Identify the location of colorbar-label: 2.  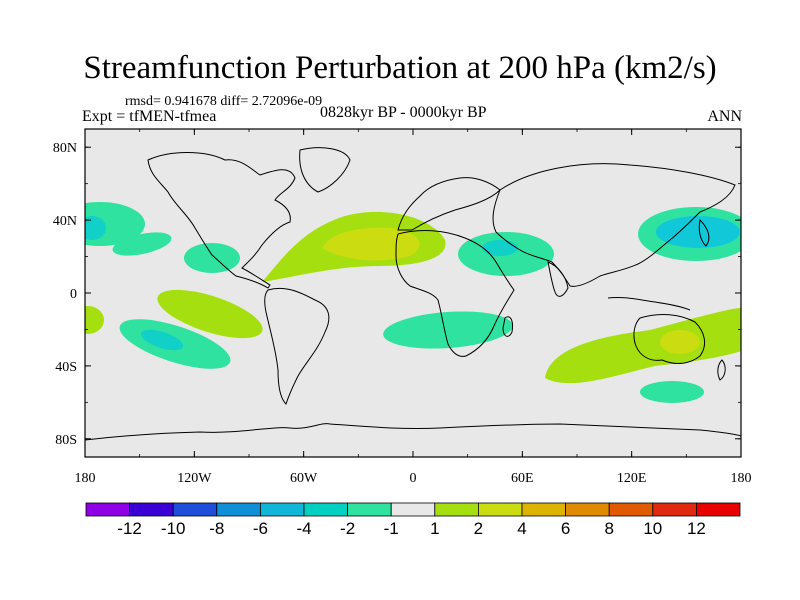
(478, 528).